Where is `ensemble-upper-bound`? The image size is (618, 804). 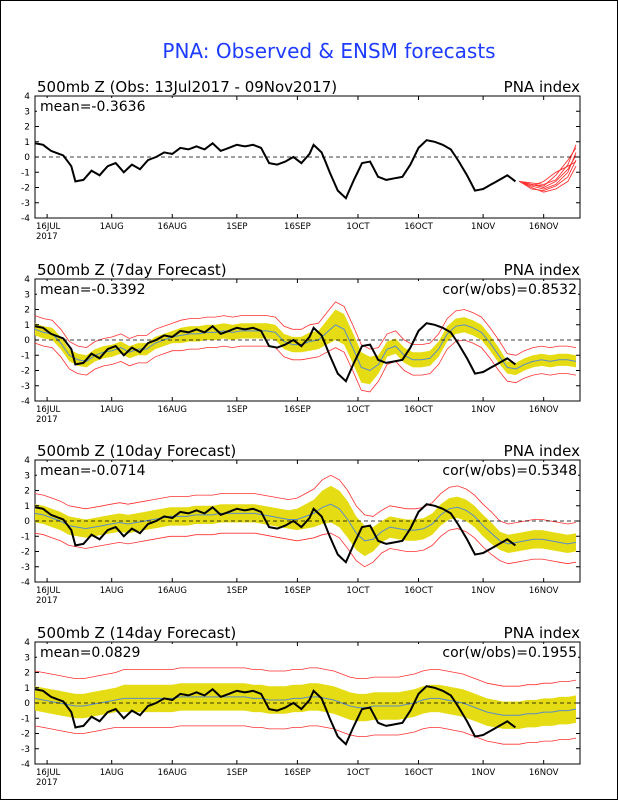 ensemble-upper-bound is located at coordinates (305, 677).